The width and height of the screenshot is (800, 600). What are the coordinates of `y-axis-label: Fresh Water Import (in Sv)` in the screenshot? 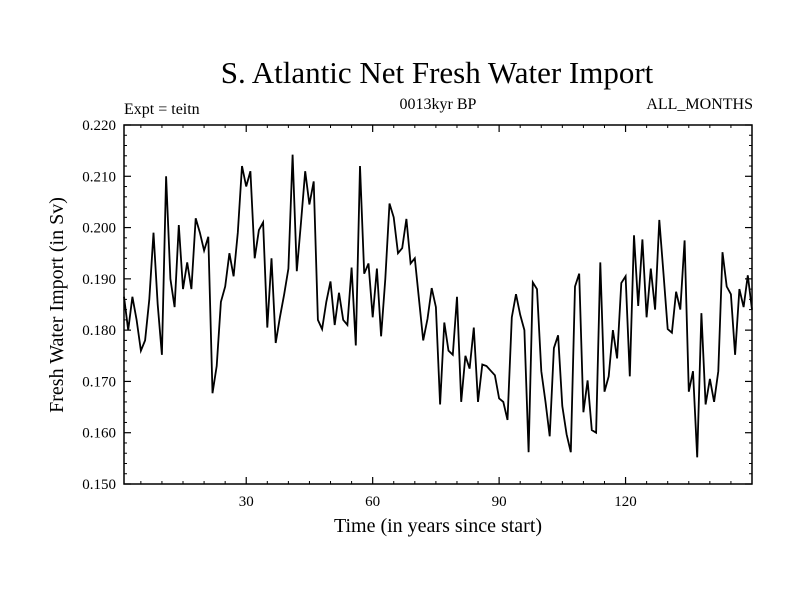 It's located at (57, 305).